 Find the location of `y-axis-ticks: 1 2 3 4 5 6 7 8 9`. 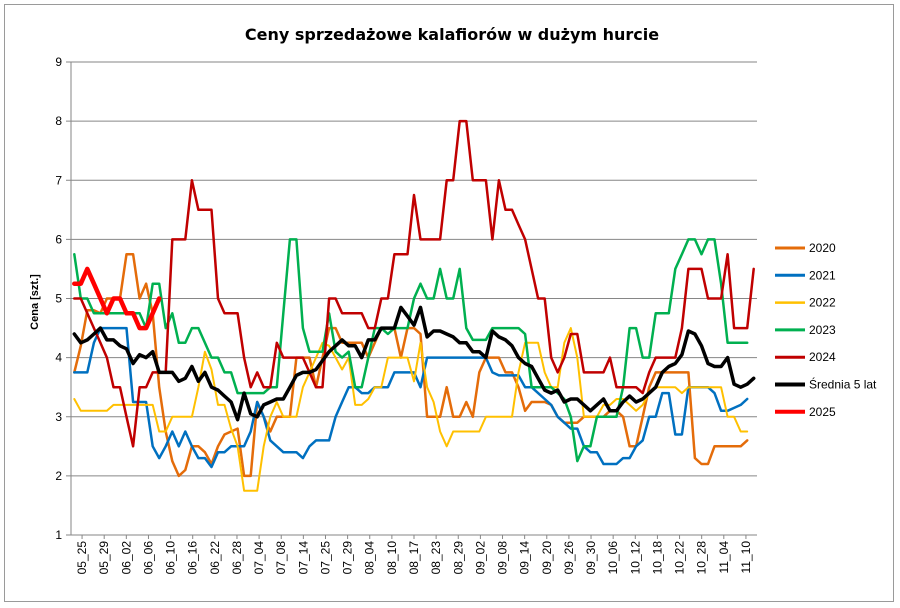

y-axis-ticks: 1 2 3 4 5 6 7 8 9 is located at coordinates (58, 298).